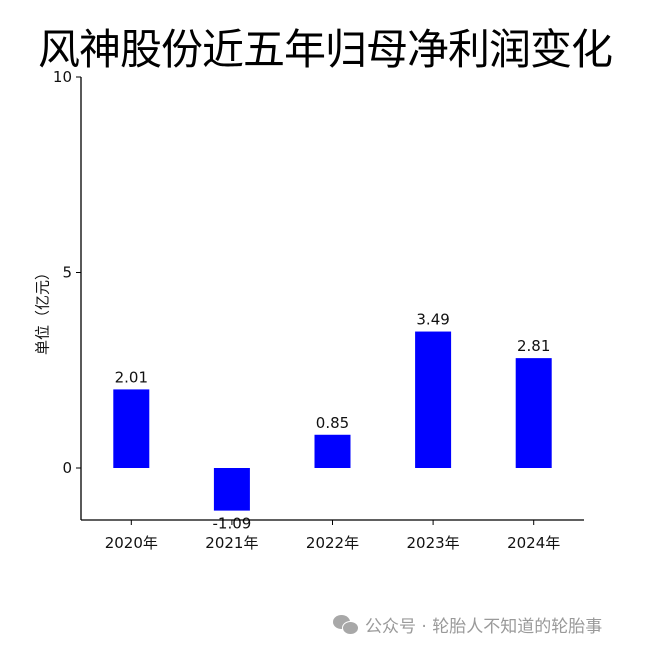 The width and height of the screenshot is (650, 650). What do you see at coordinates (332, 451) in the screenshot?
I see `bar-2022年` at bounding box center [332, 451].